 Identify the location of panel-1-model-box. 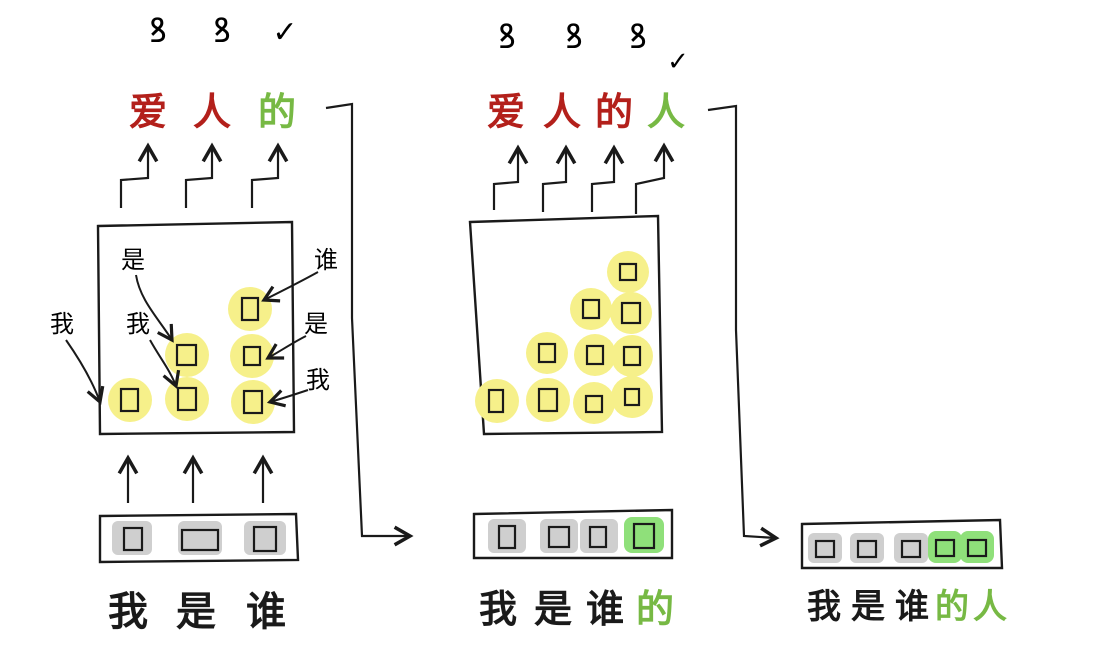
(196, 328).